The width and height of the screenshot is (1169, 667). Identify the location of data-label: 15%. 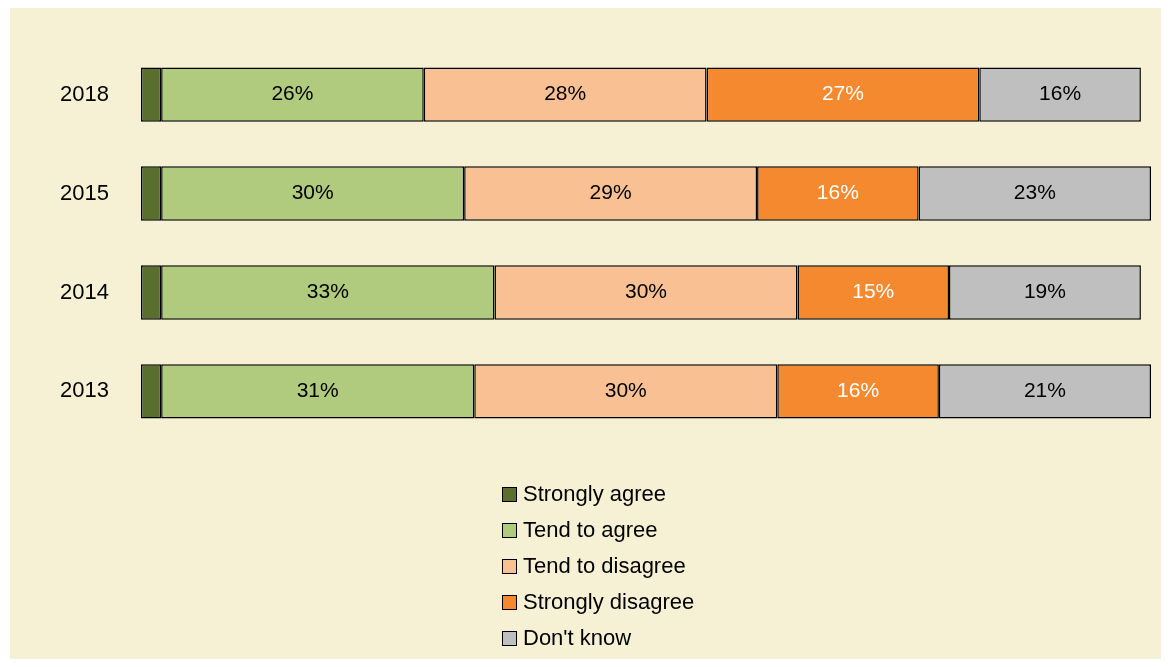
(873, 291).